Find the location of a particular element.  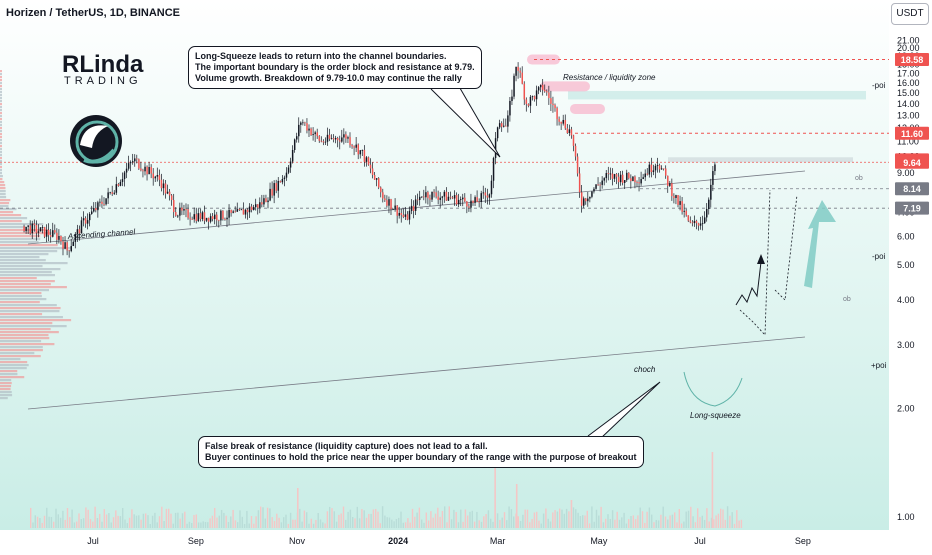

time-tick-label: Jul is located at coordinates (93, 541).